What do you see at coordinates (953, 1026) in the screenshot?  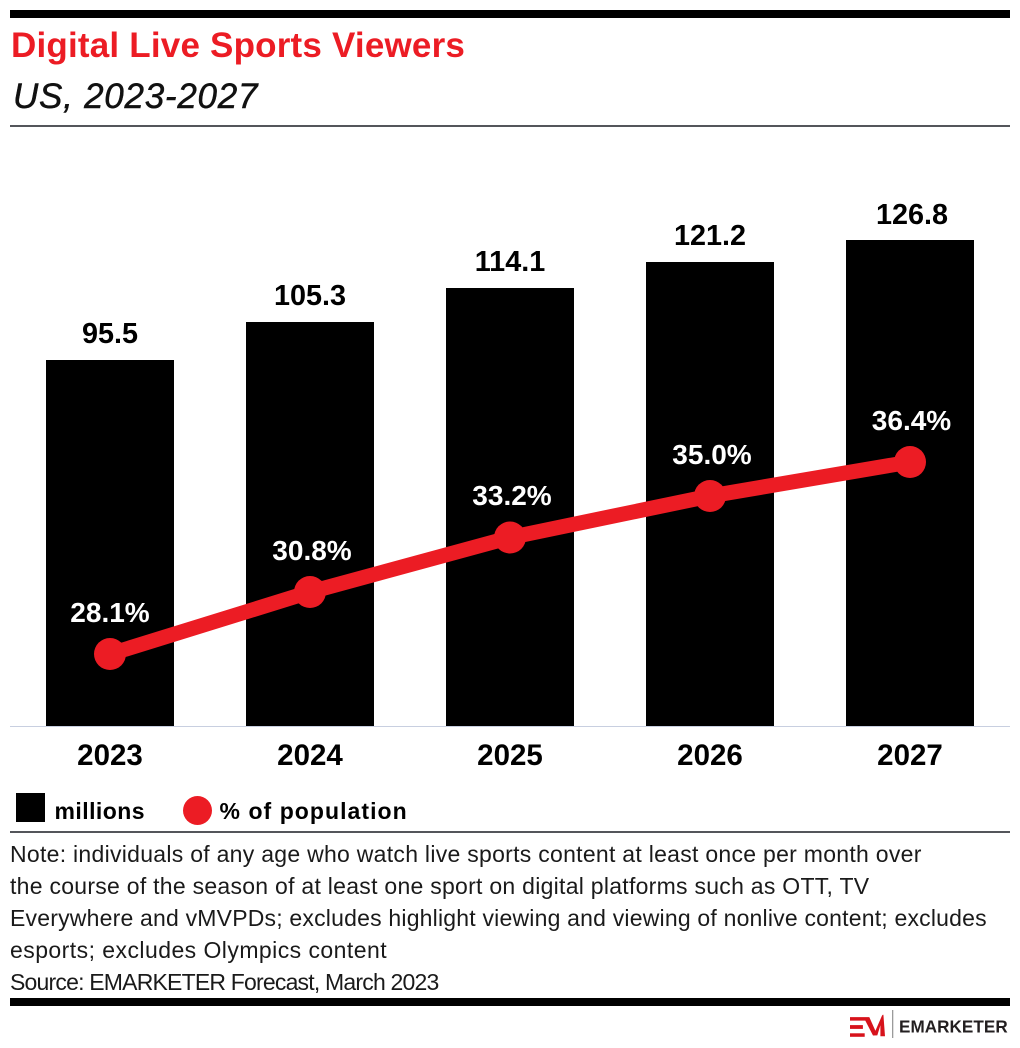 I see `svg-text: EMARKETER` at bounding box center [953, 1026].